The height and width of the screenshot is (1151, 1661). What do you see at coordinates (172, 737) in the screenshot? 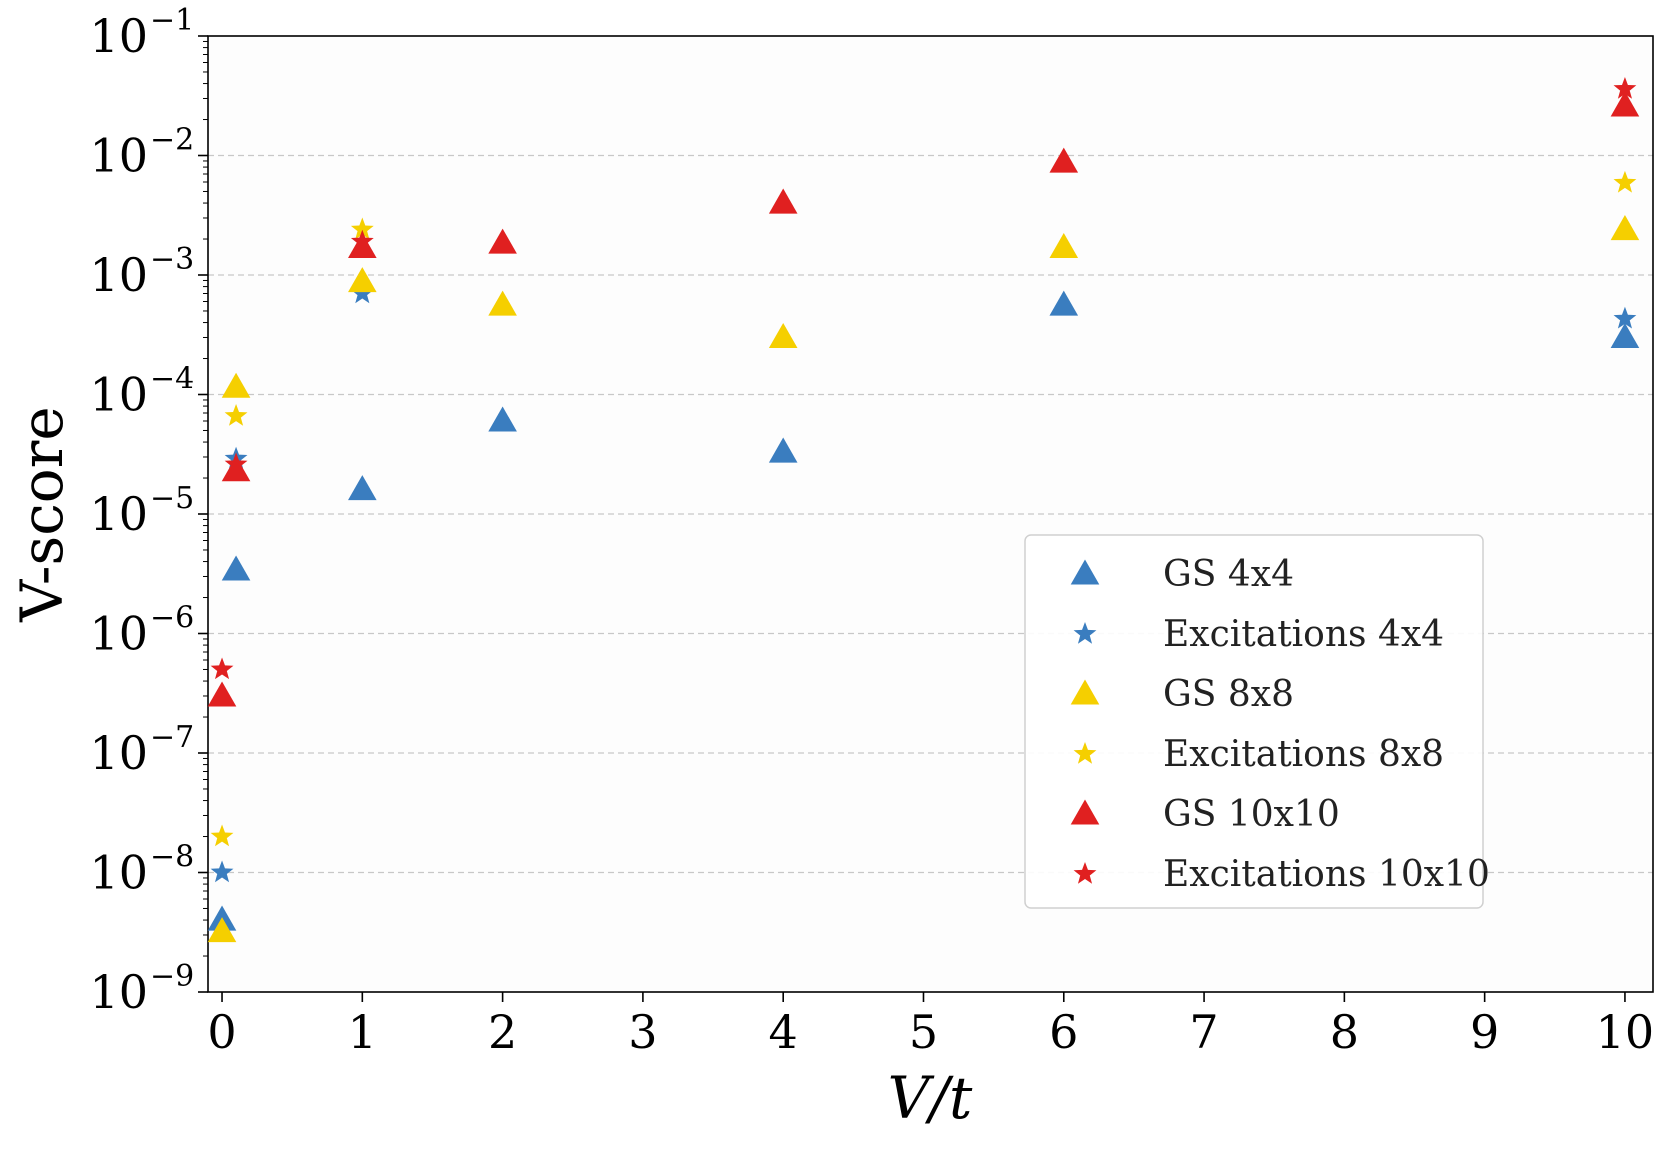
I see `y-tick-exponent: −7` at bounding box center [172, 737].